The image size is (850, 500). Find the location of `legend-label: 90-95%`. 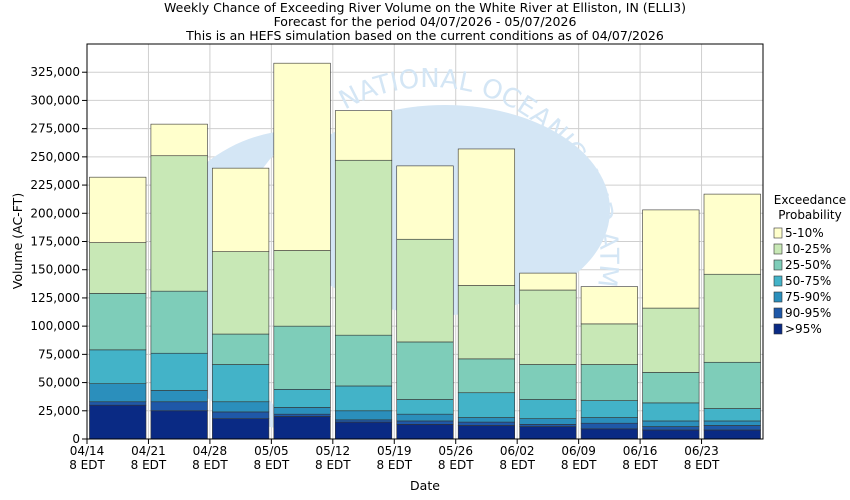

legend-label: 90-95% is located at coordinates (808, 313).